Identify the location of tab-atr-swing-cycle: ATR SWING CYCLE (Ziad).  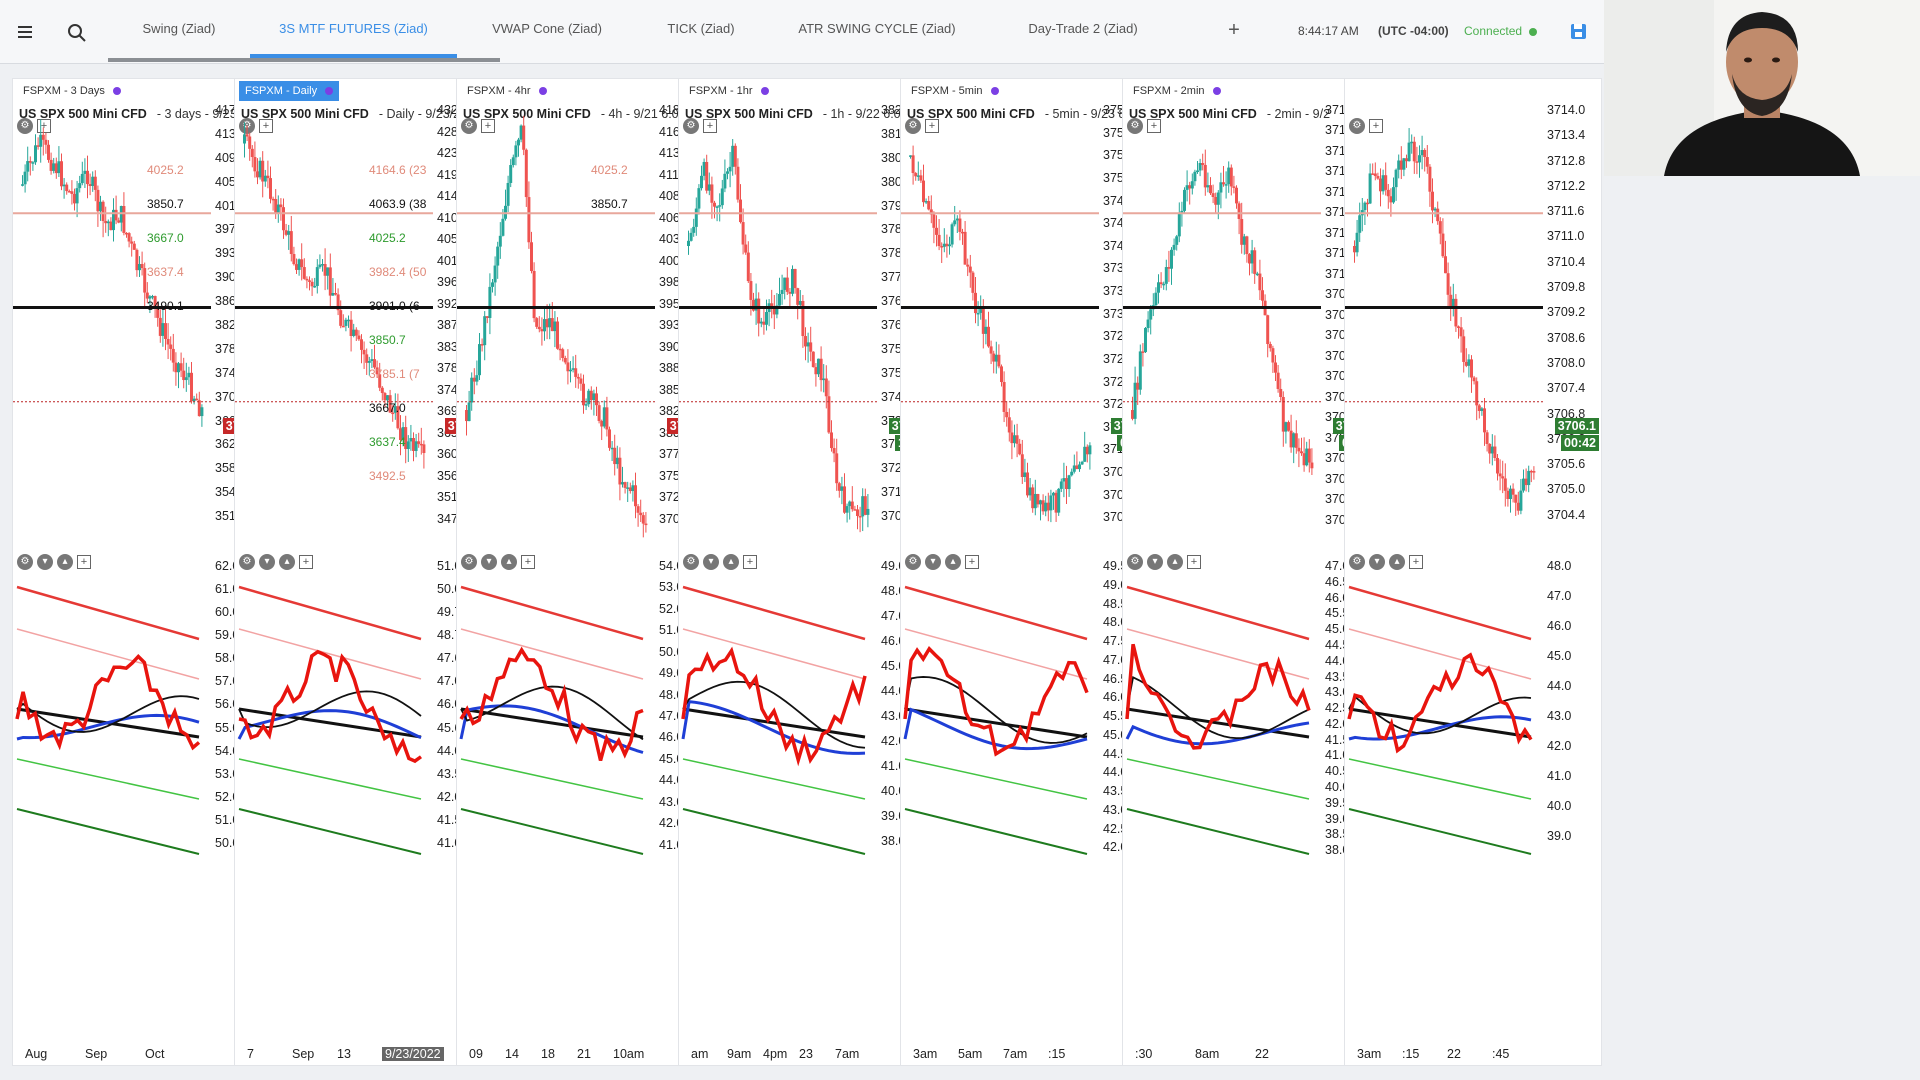
(877, 28).